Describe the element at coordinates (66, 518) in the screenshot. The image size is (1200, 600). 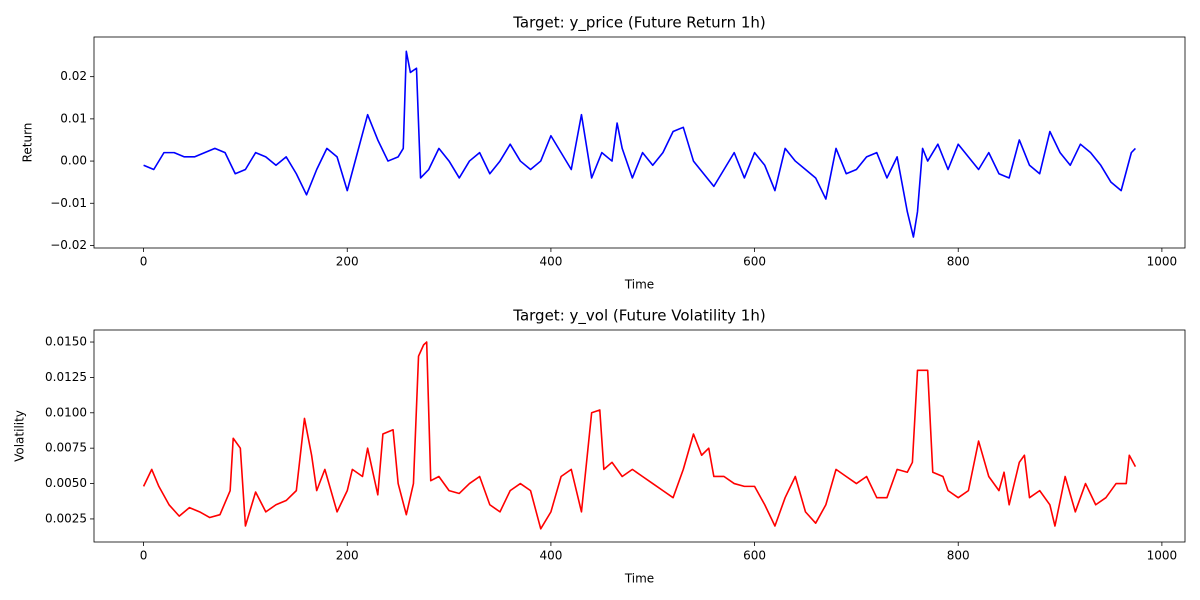
I see `y-tick-label: 0.0025` at that location.